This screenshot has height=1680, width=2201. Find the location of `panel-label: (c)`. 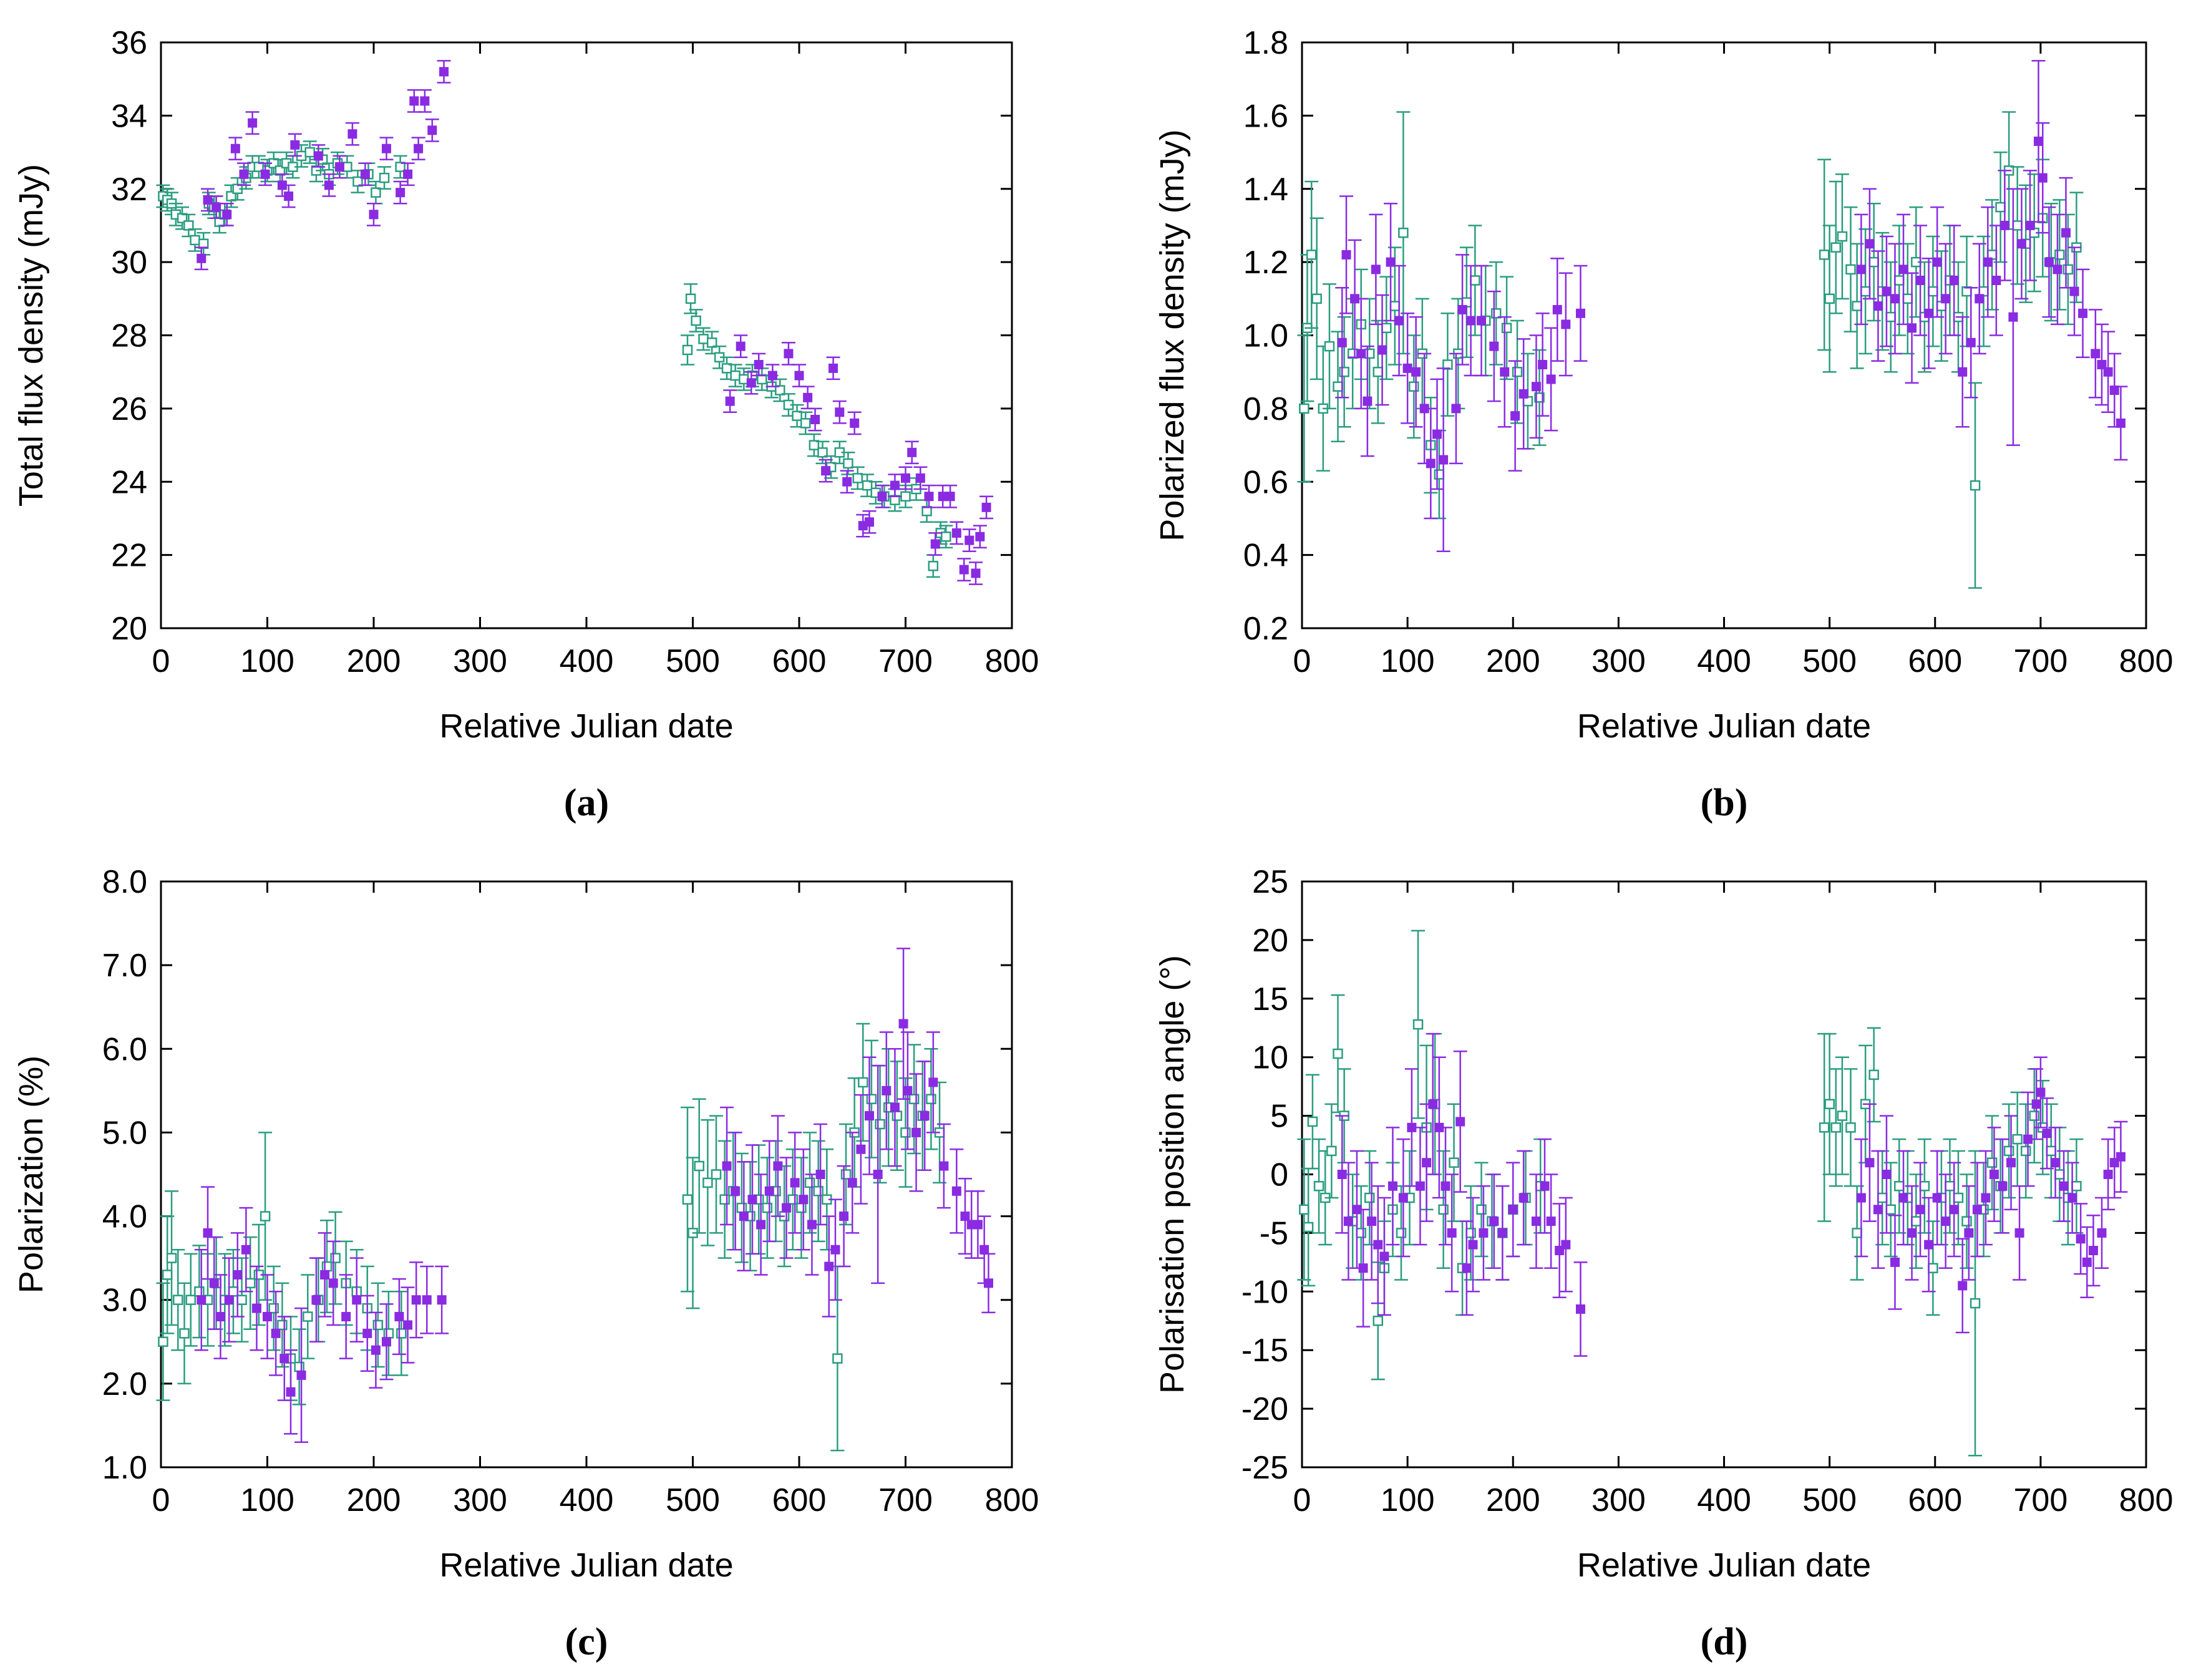

panel-label: (c) is located at coordinates (586, 1642).